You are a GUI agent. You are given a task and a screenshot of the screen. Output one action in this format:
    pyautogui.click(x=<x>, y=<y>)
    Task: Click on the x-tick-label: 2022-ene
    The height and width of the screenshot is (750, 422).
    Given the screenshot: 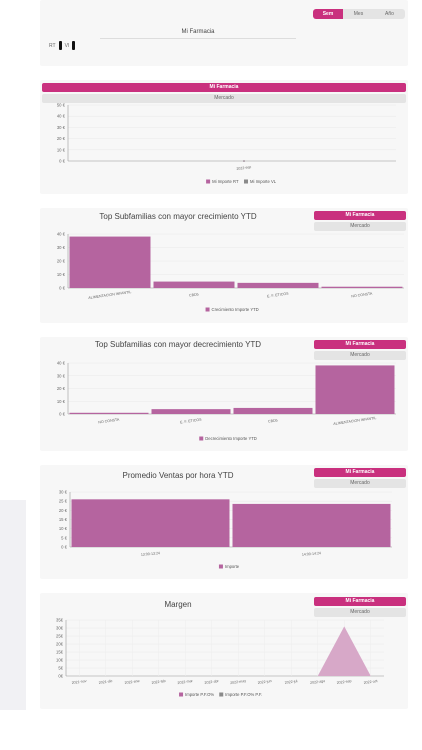 What is the action you would take?
    pyautogui.click(x=132, y=682)
    